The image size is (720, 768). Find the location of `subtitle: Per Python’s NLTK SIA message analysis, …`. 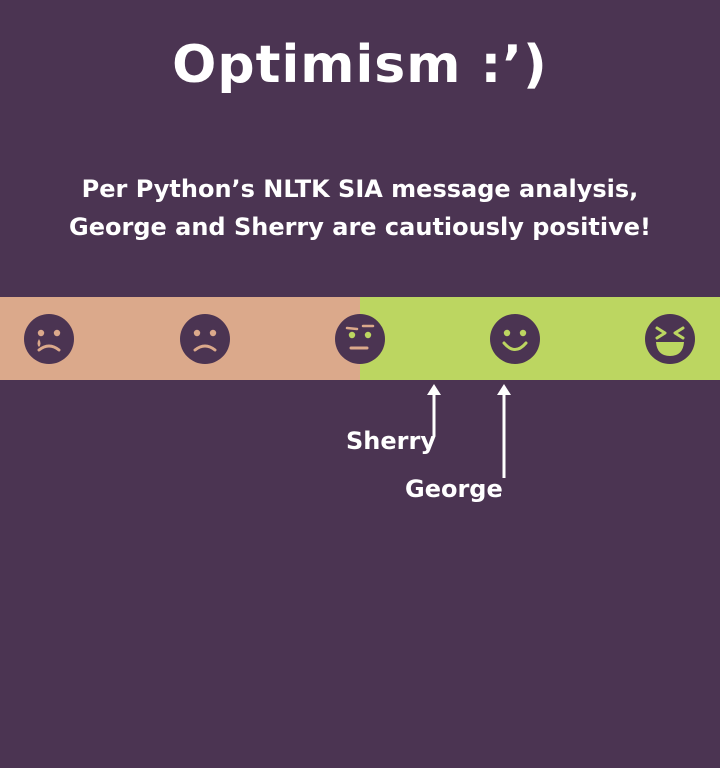

subtitle: Per Python’s NLTK SIA message analysis, … is located at coordinates (360, 208).